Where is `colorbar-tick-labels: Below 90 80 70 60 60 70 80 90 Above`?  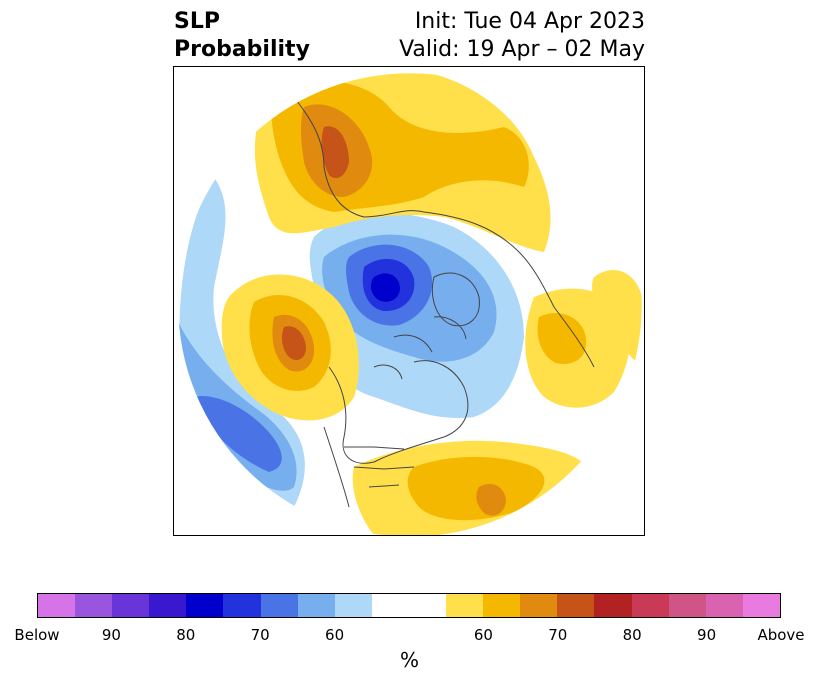
colorbar-tick-labels: Below 90 80 70 60 60 70 80 90 Above is located at coordinates (409, 636).